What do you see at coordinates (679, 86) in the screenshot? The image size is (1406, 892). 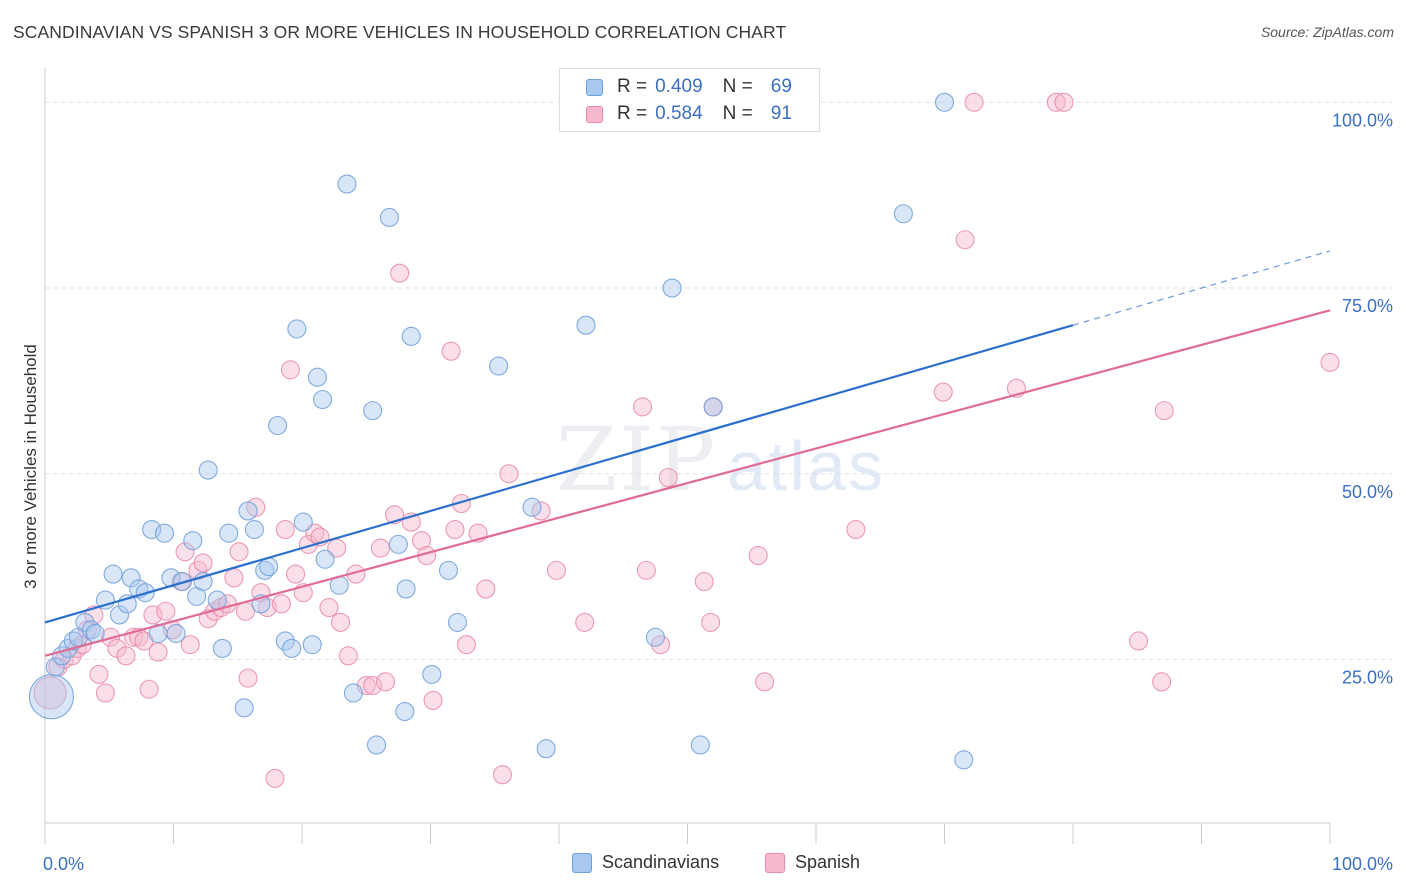 I see `legend-r-value: 0.409` at bounding box center [679, 86].